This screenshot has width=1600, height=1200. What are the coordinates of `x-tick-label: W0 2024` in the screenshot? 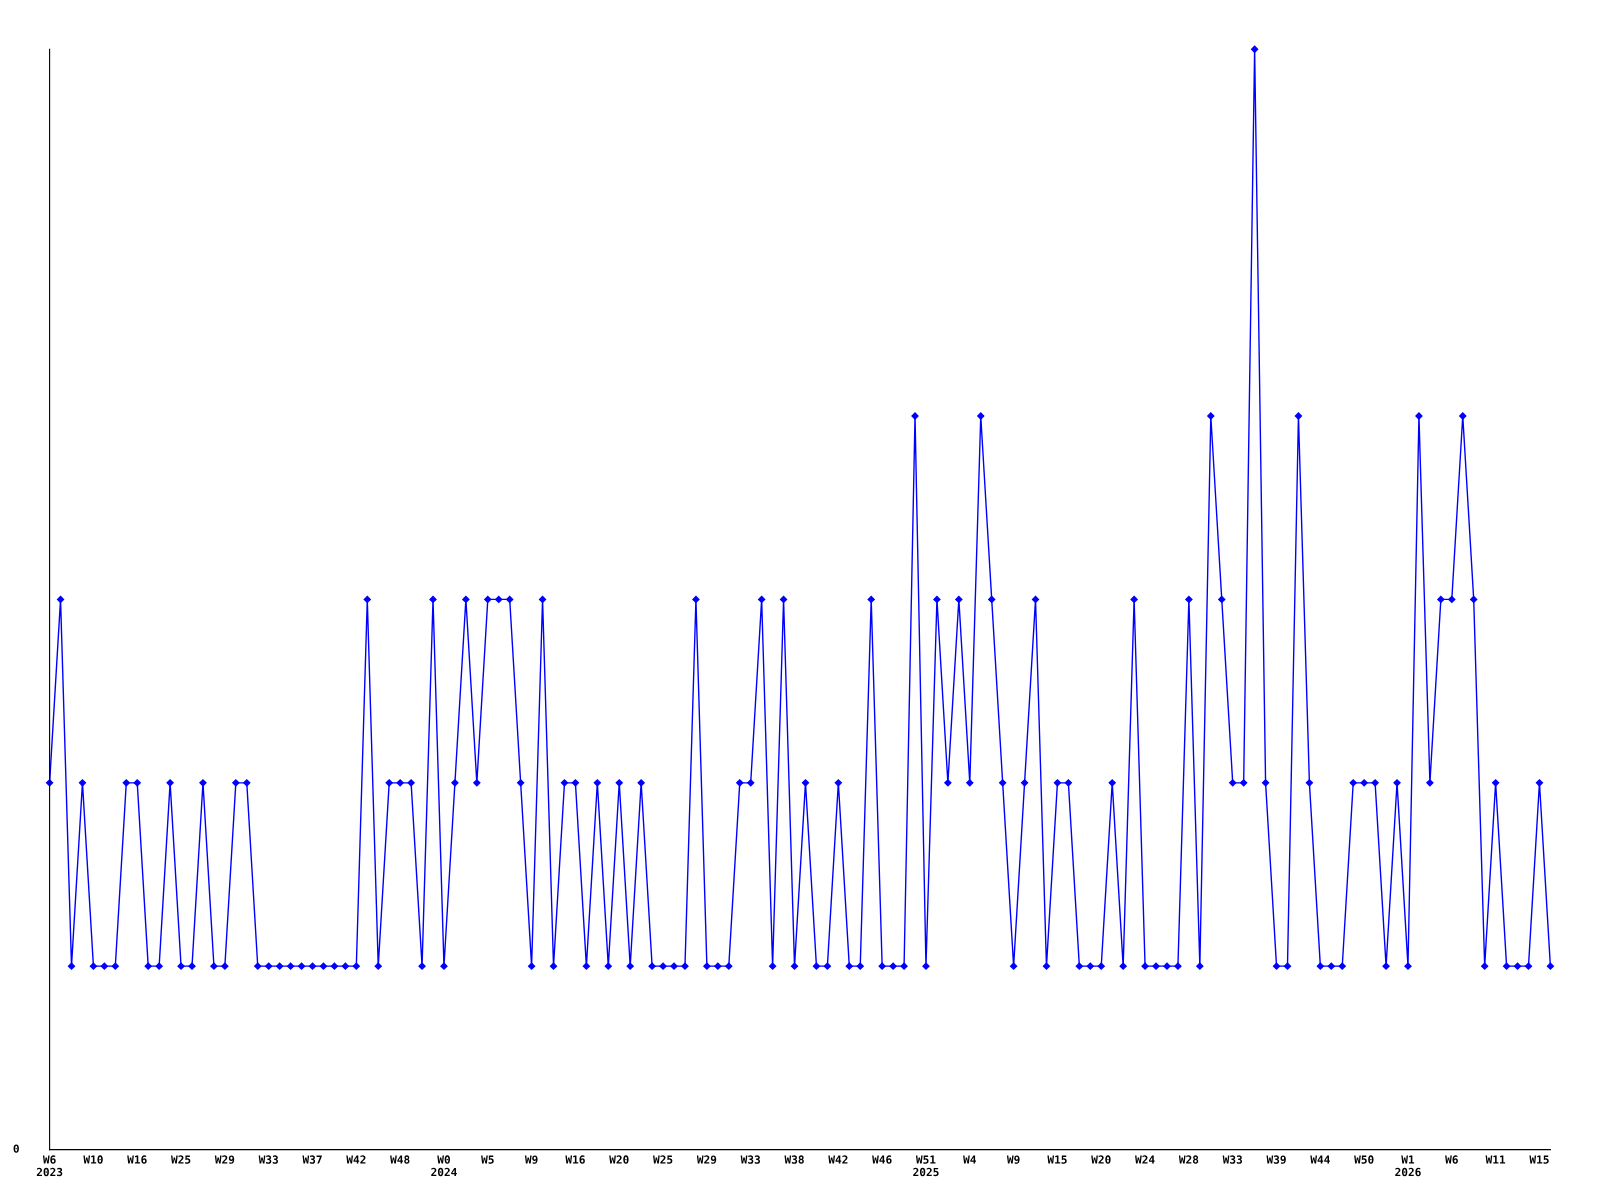 It's located at (444, 1166).